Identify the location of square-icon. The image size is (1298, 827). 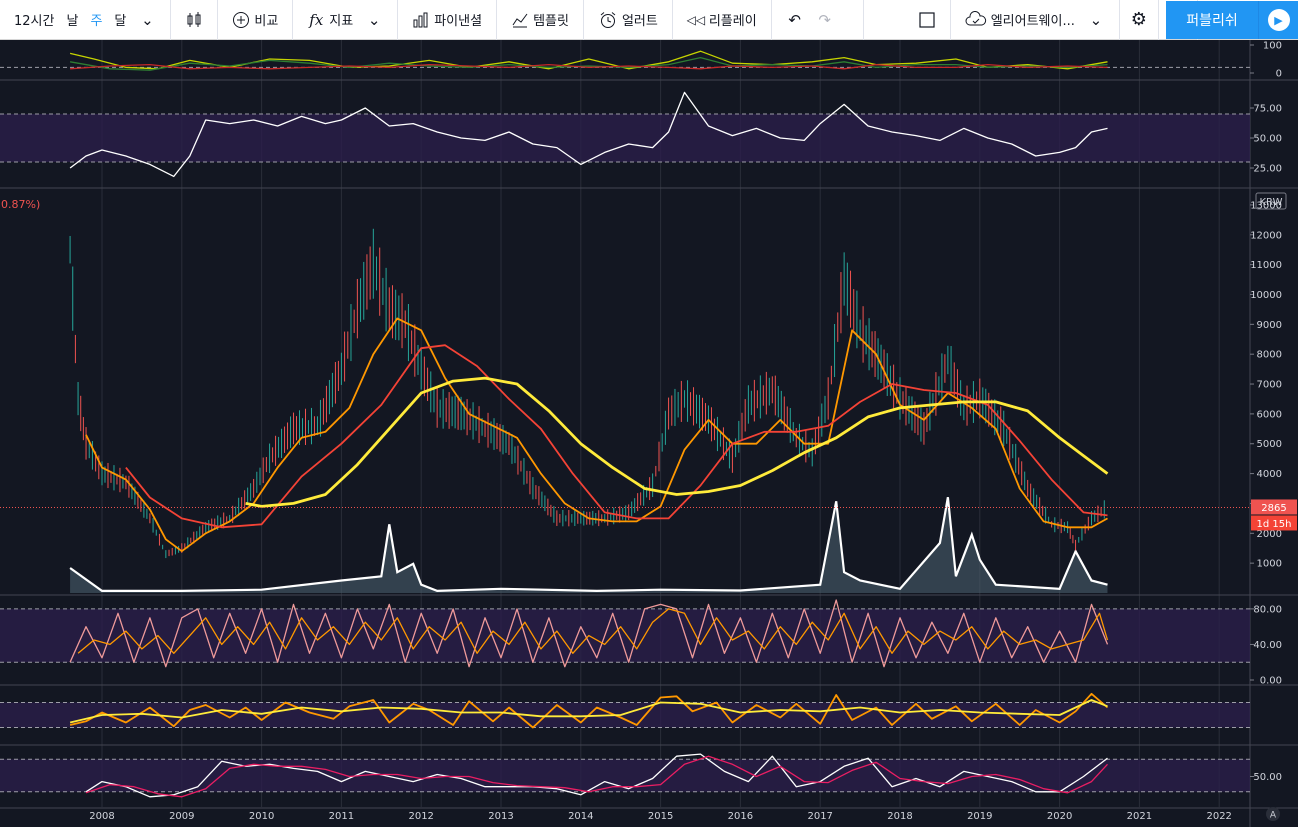
(927, 19).